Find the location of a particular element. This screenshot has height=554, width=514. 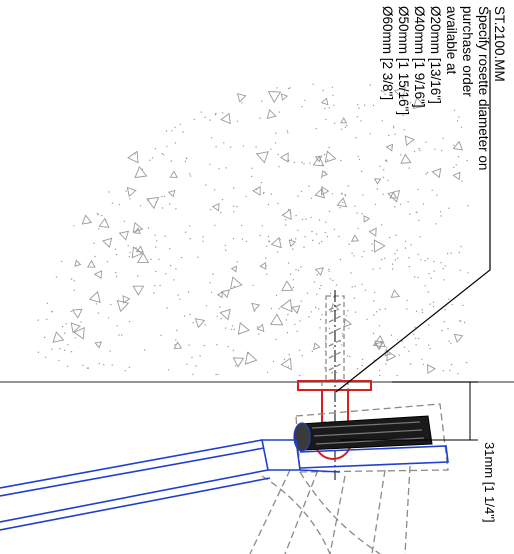

note-line-6: Ø40mm [1 9/16"] is located at coordinates (419, 57).